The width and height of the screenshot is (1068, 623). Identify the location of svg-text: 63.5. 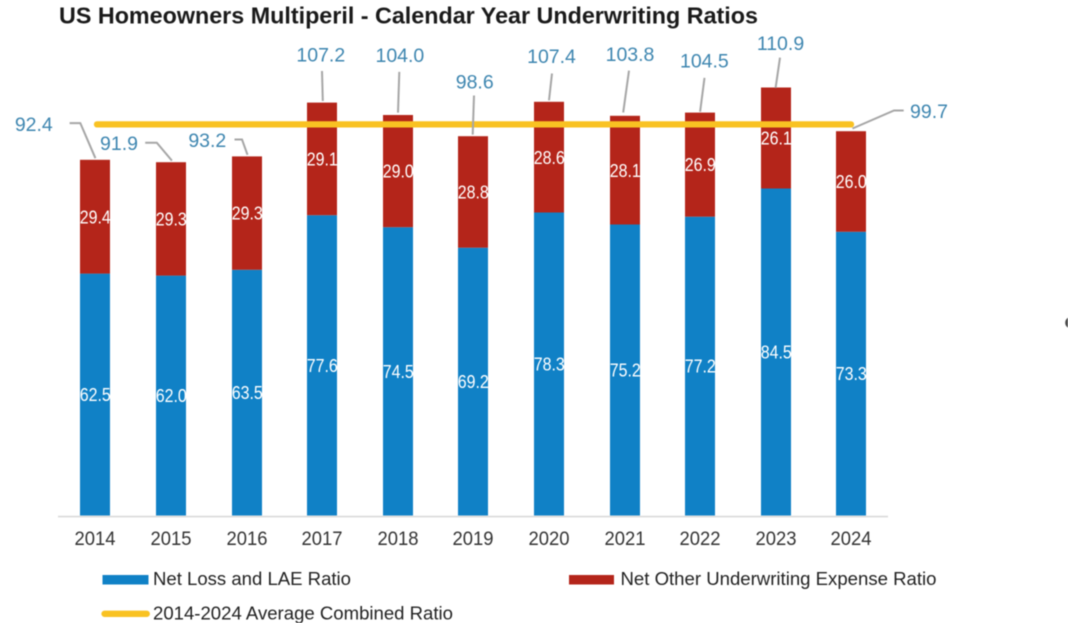
(247, 393).